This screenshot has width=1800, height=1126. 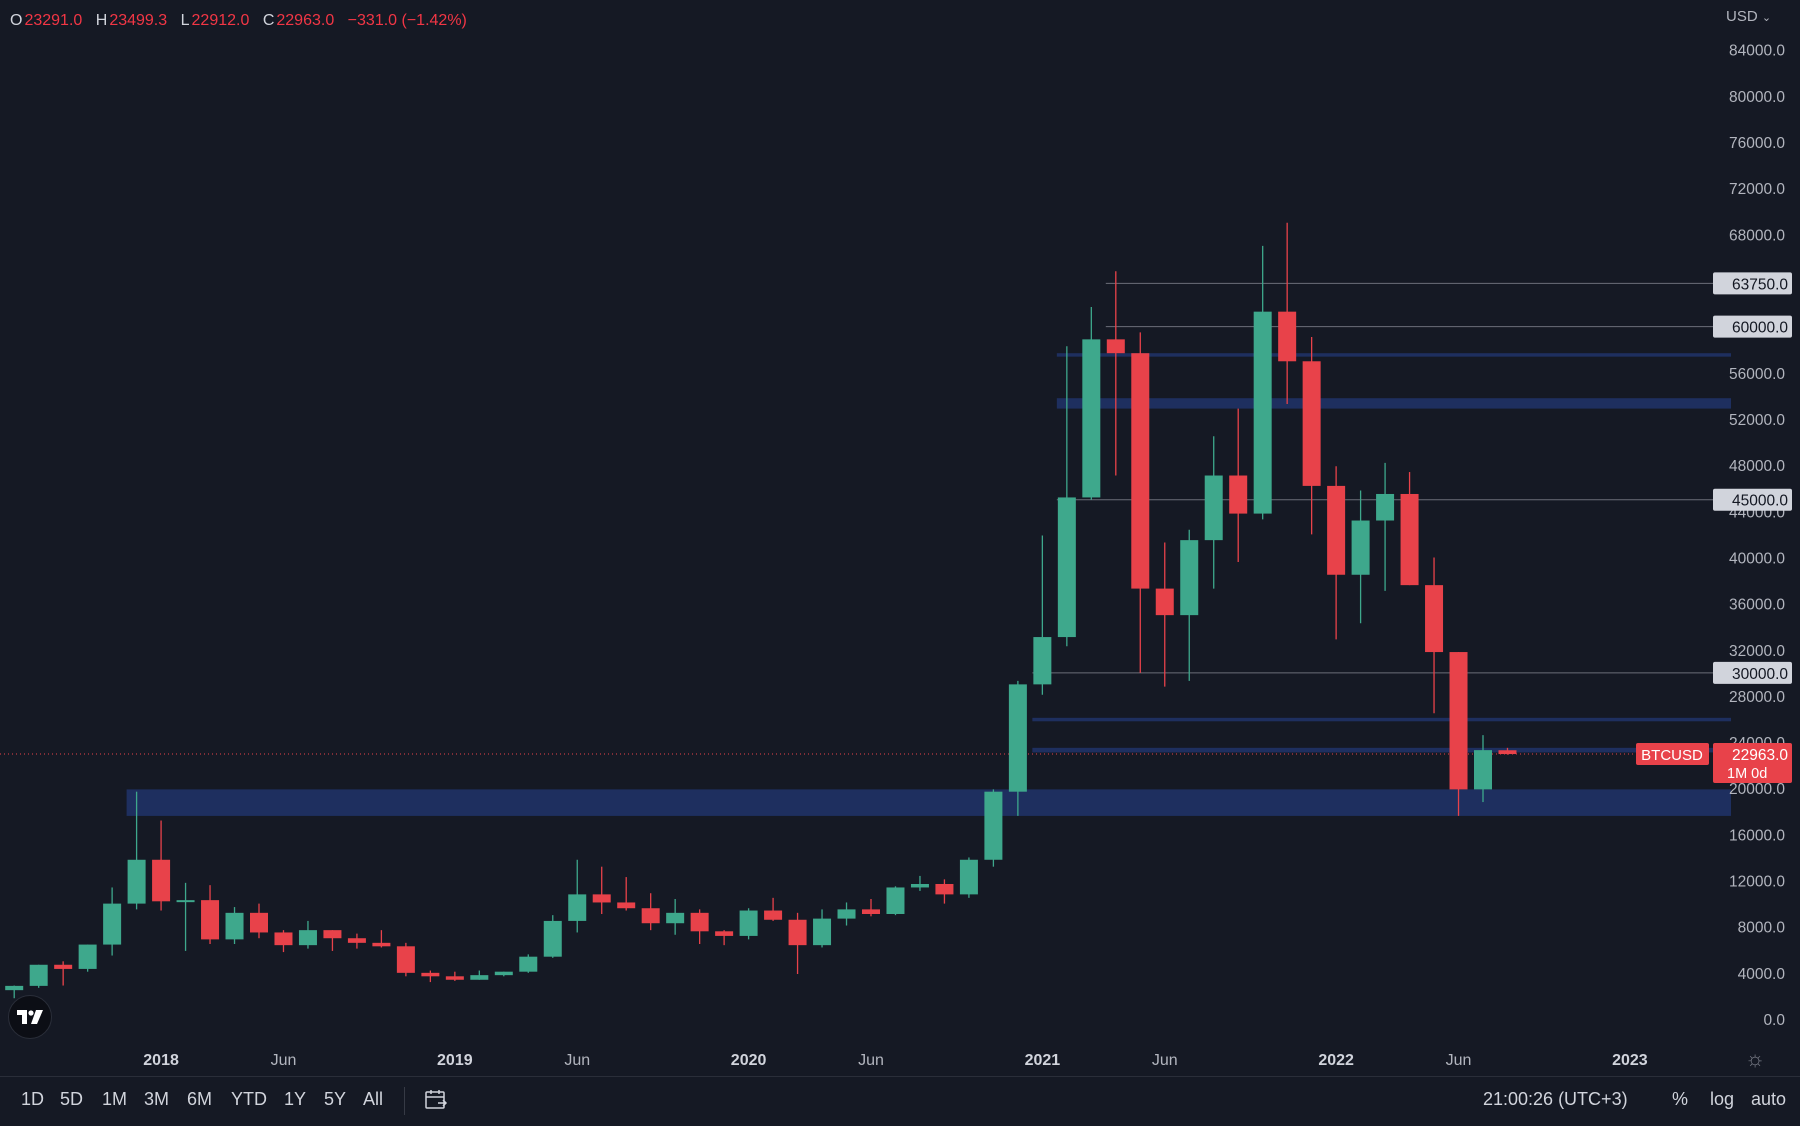 I want to click on range-button-6m: 6M, so click(x=200, y=1099).